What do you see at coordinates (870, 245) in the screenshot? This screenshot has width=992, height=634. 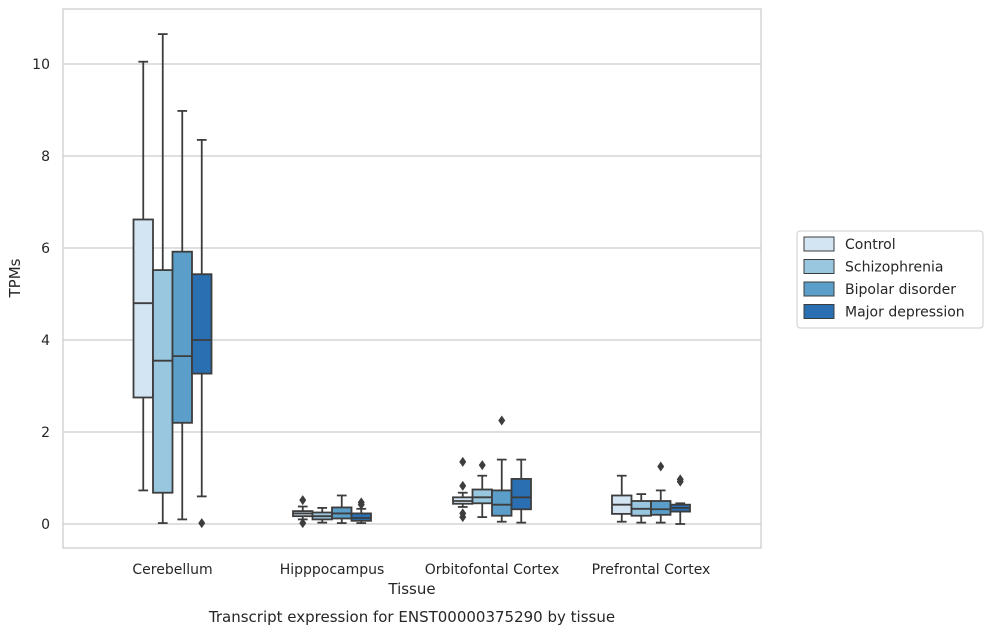 I see `legend-label: Control` at bounding box center [870, 245].